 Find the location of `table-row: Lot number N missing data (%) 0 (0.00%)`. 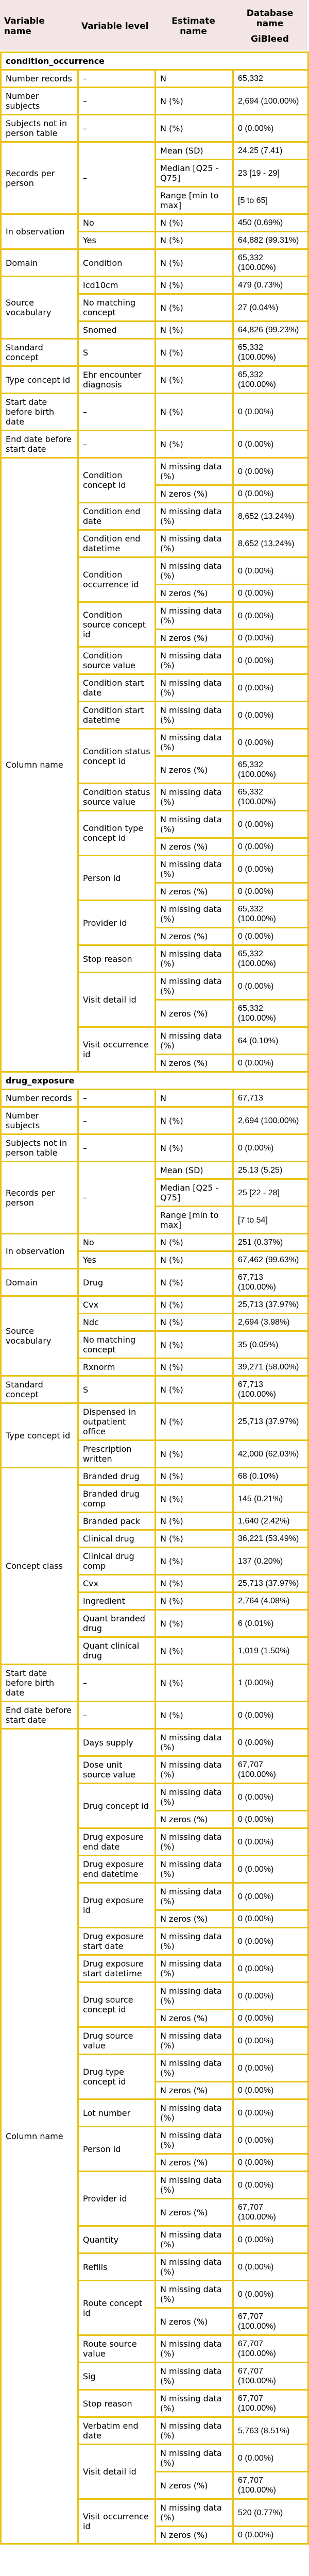

table-row: Lot number N missing data (%) 0 (0.00%) is located at coordinates (155, 2112).